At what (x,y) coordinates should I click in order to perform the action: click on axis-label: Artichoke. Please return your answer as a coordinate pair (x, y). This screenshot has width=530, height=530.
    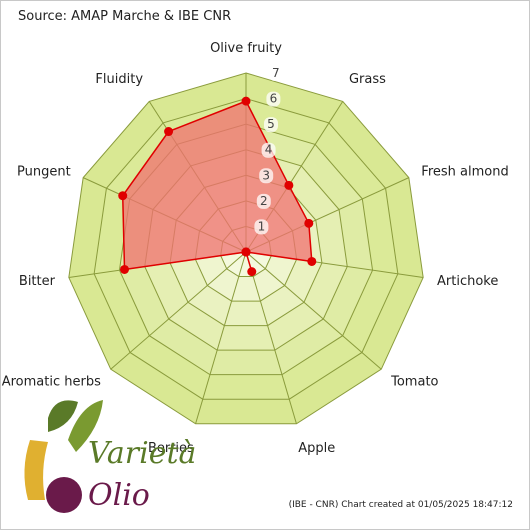
    Looking at the image, I should click on (467, 281).